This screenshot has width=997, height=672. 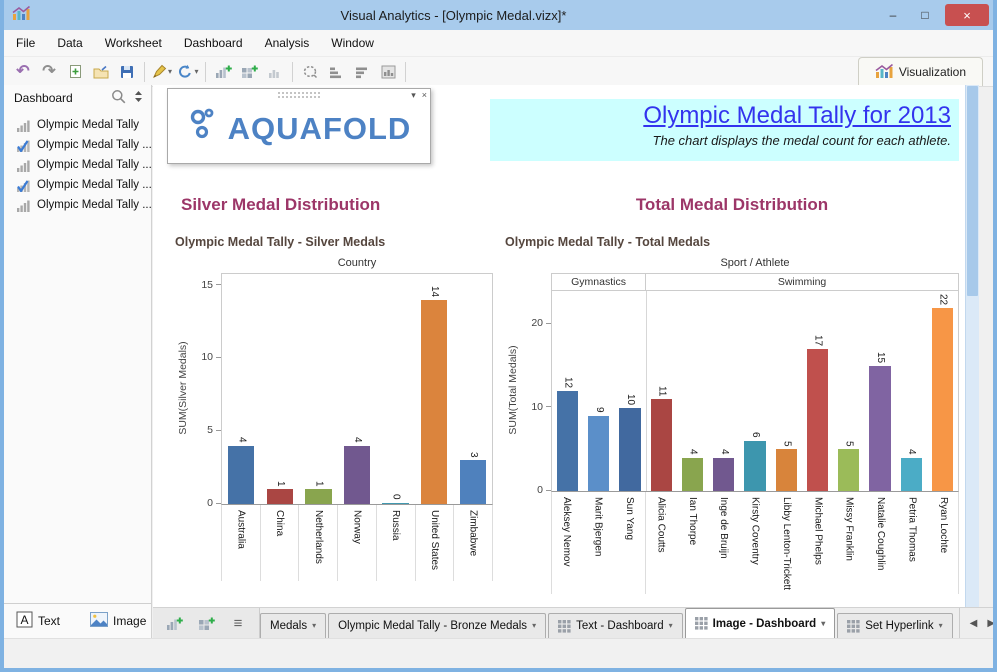 What do you see at coordinates (395, 503) in the screenshot?
I see `bar-russia` at bounding box center [395, 503].